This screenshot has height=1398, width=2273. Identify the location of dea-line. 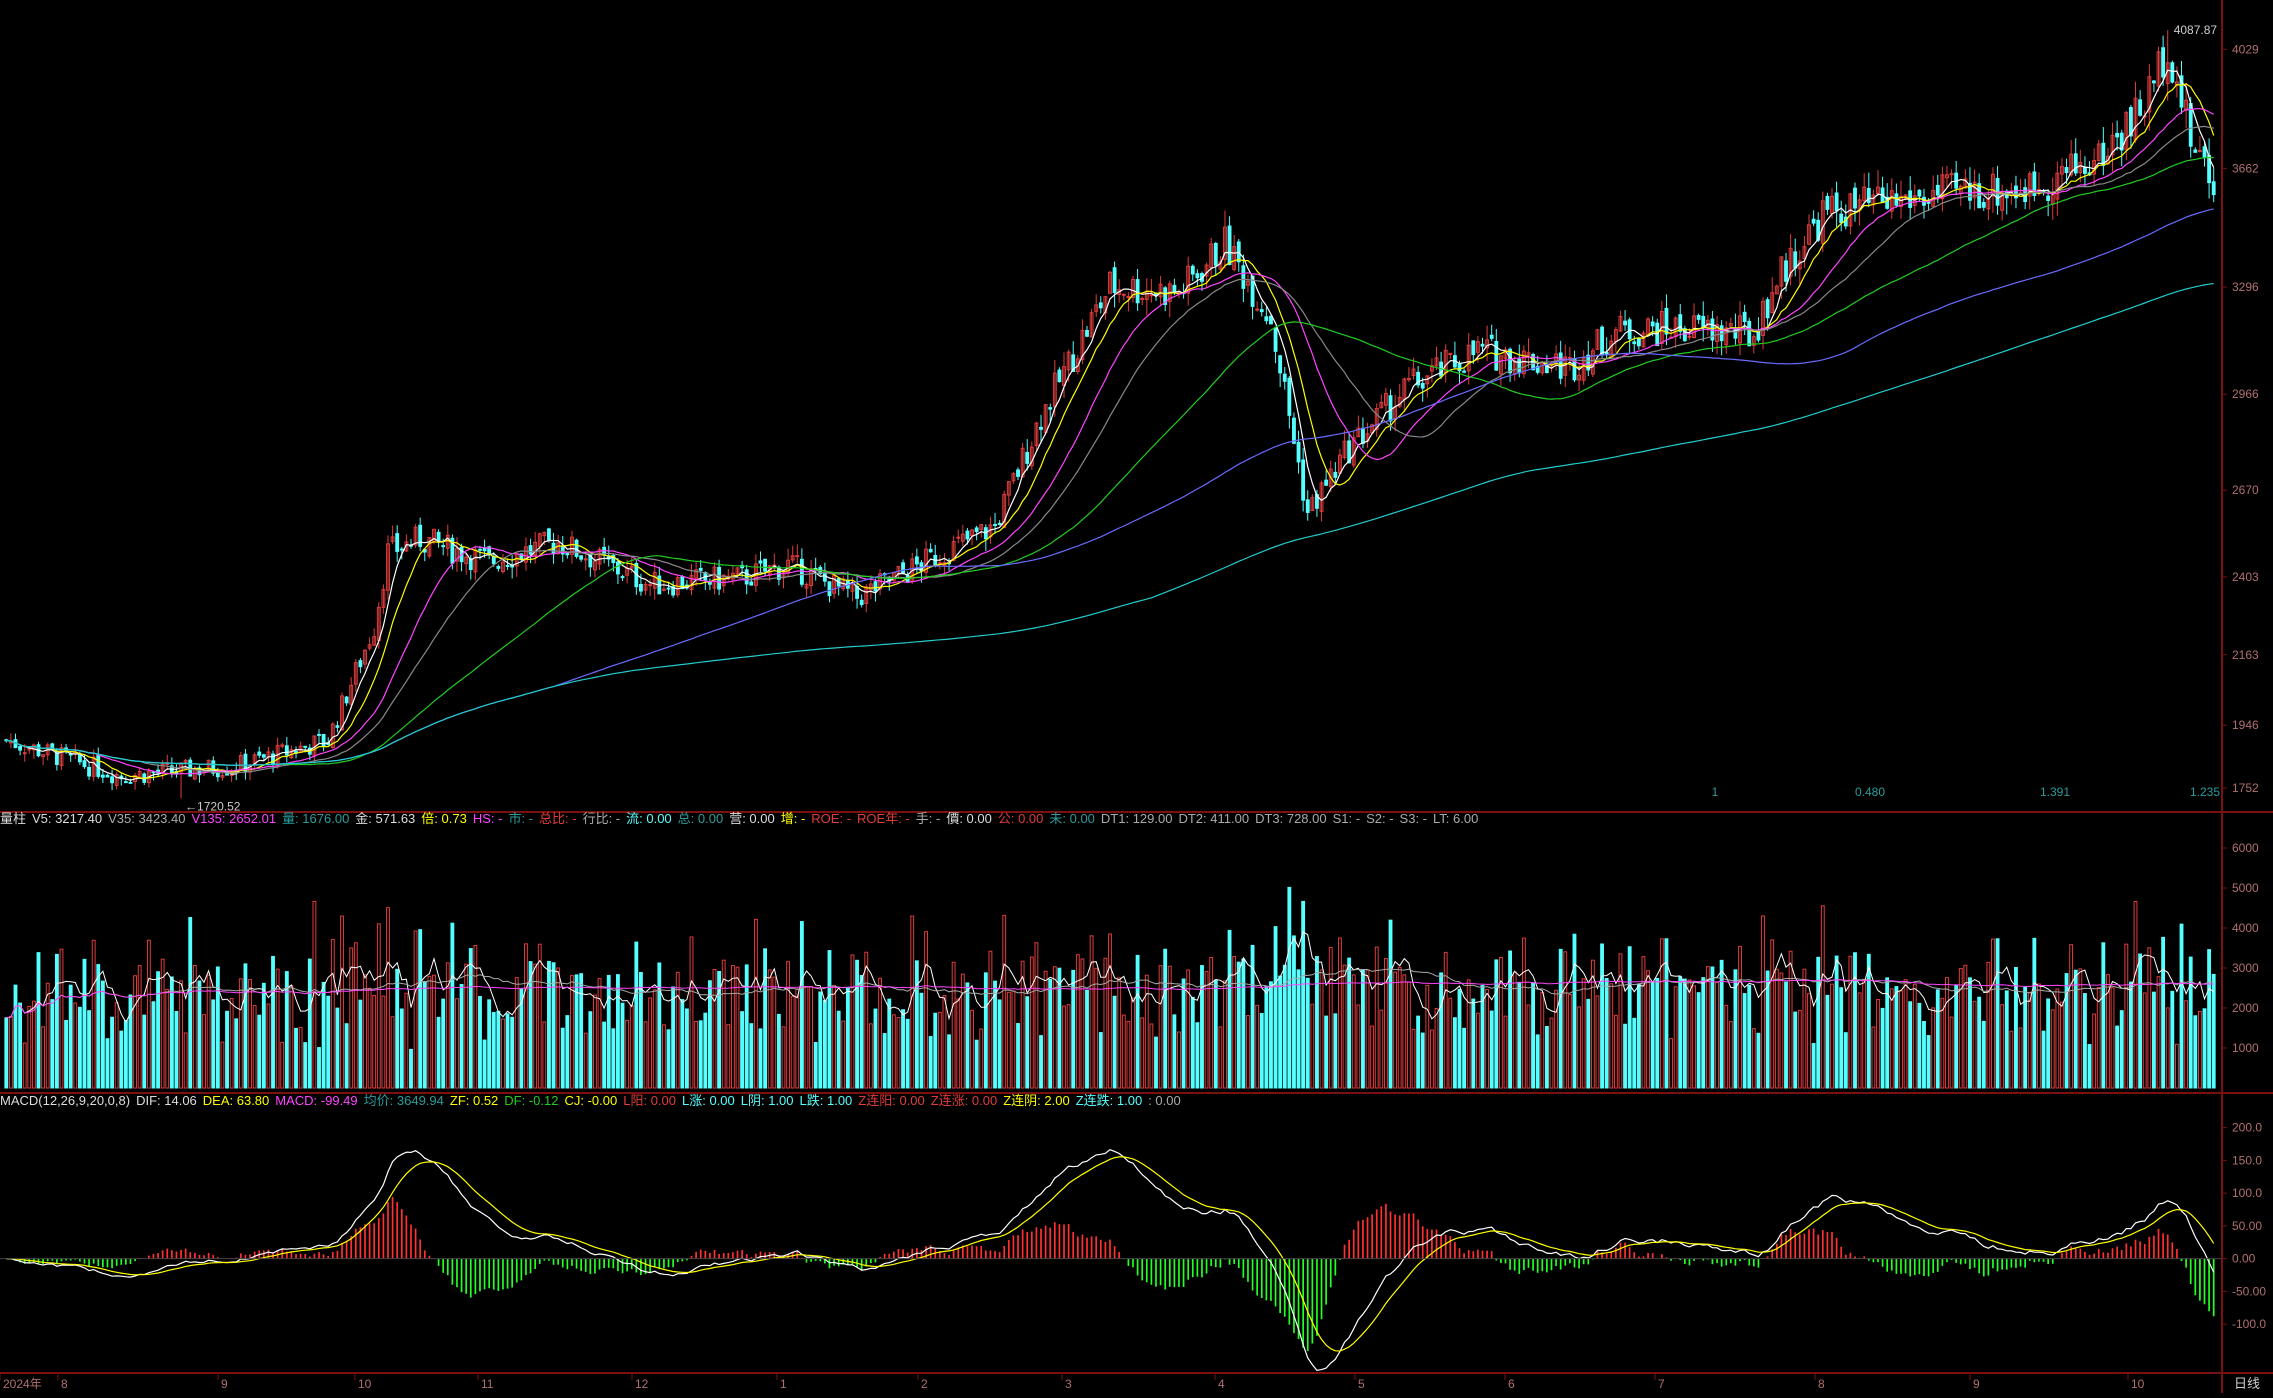
(1110, 1254).